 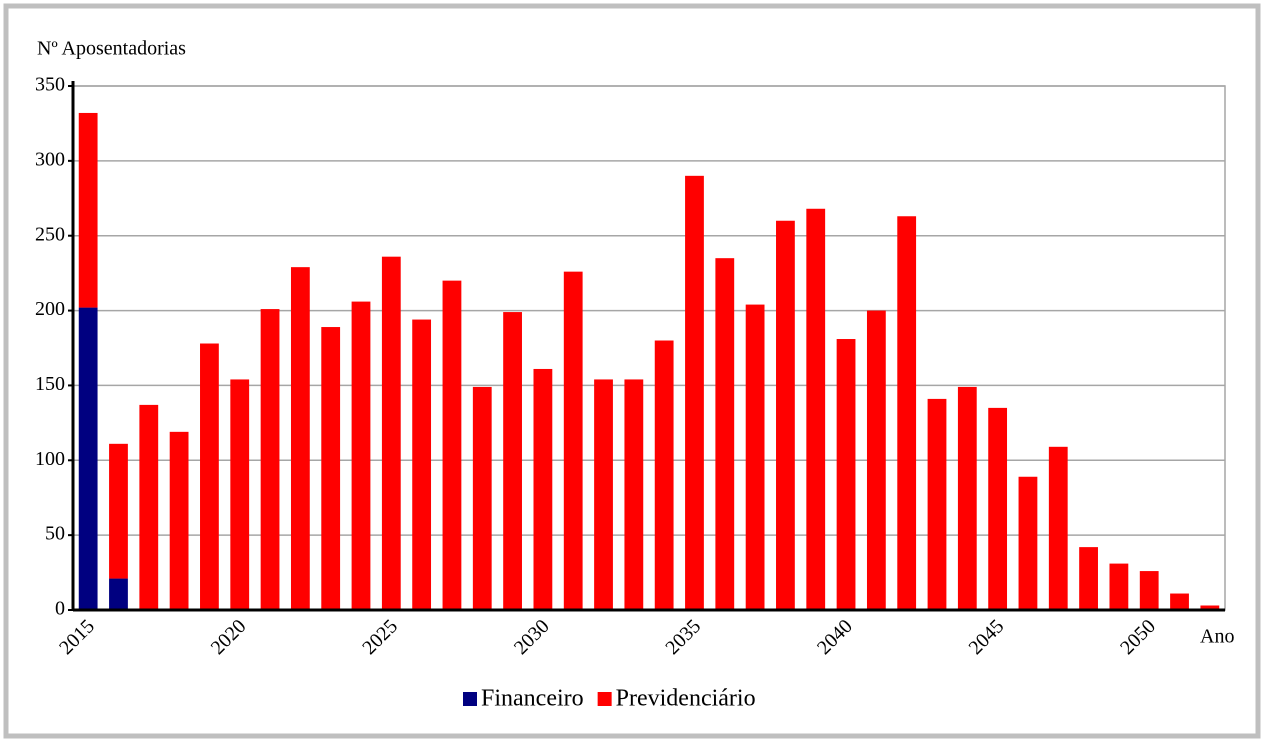 I want to click on legend-label: Financeiro, so click(x=532, y=699).